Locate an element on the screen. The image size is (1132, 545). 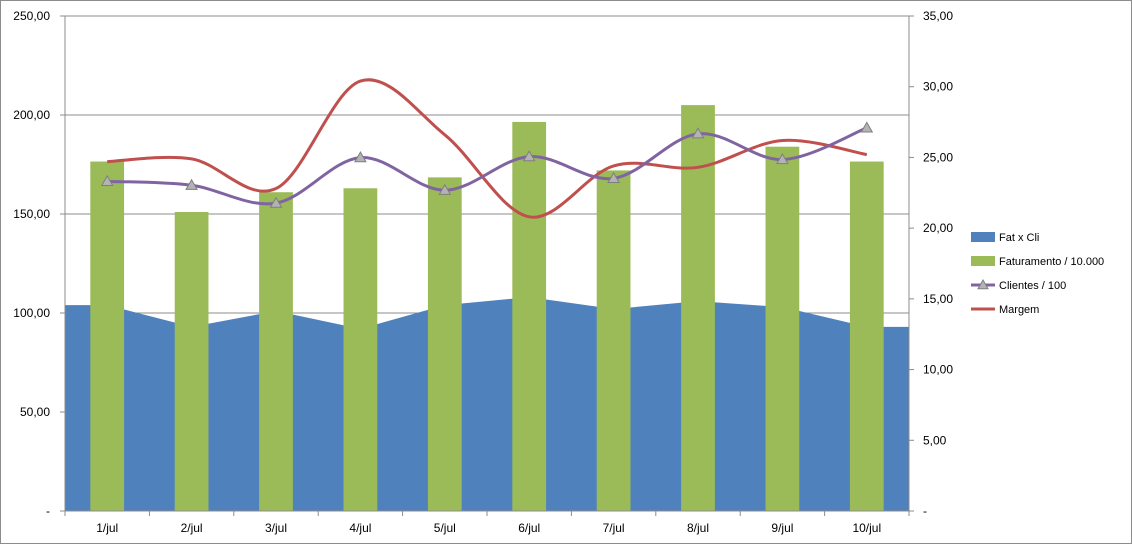
right-axis-tick-label: 35,00 is located at coordinates (938, 16).